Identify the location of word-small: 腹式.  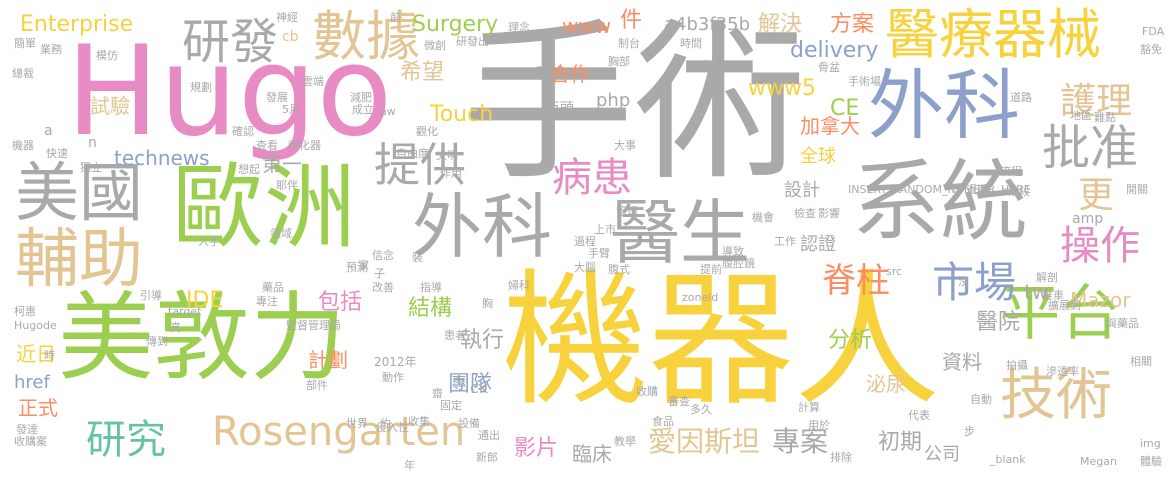
(619, 269).